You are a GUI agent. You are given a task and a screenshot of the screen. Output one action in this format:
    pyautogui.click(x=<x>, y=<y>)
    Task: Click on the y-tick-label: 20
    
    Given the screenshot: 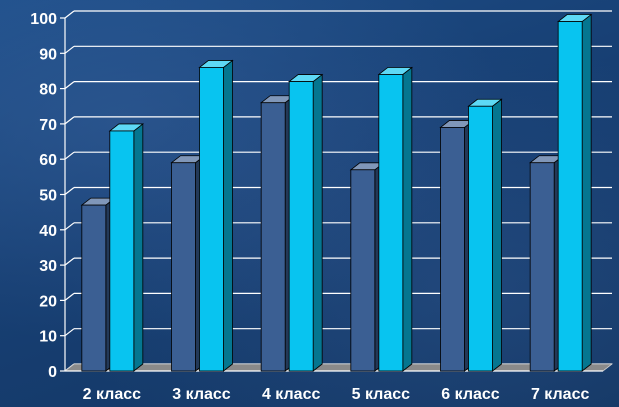 What is the action you would take?
    pyautogui.click(x=48, y=301)
    